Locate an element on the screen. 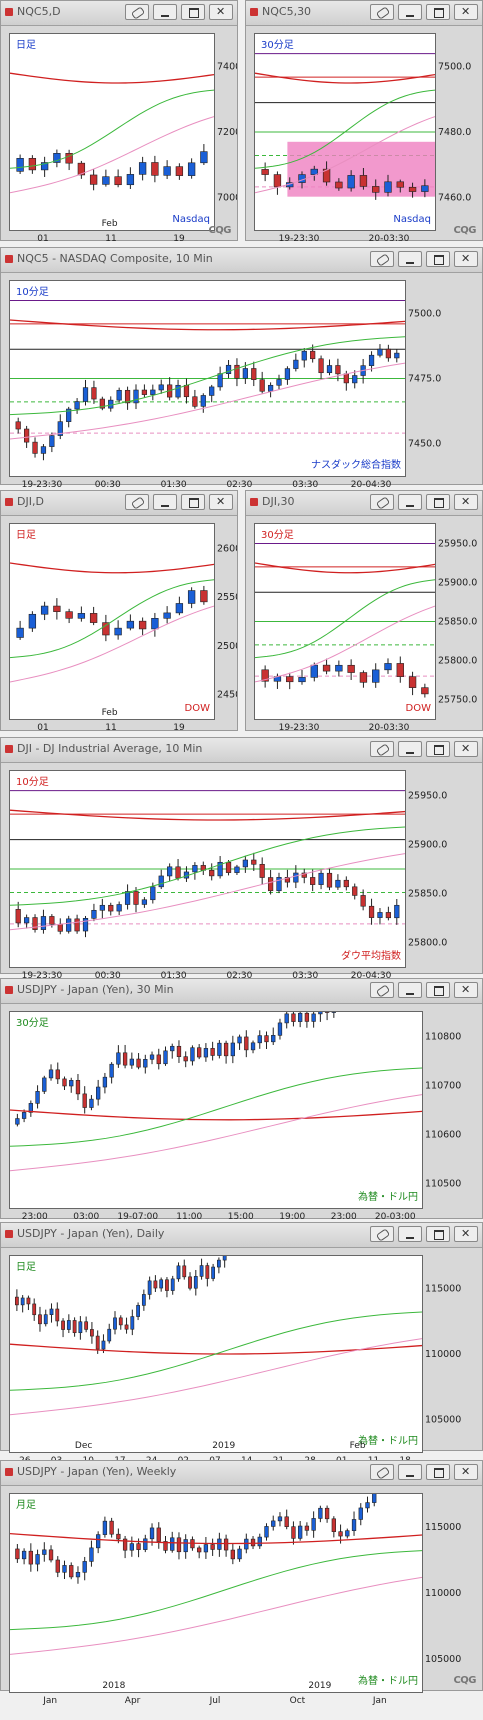  plot-area: 日足 為替・ドル円 Dec 2019 Feb is located at coordinates (216, 1354).